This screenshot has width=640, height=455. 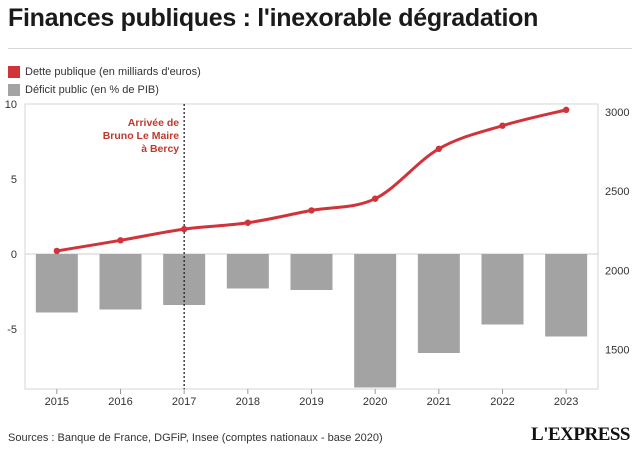 What do you see at coordinates (57, 402) in the screenshot?
I see `x-axis-tick-label: 2015` at bounding box center [57, 402].